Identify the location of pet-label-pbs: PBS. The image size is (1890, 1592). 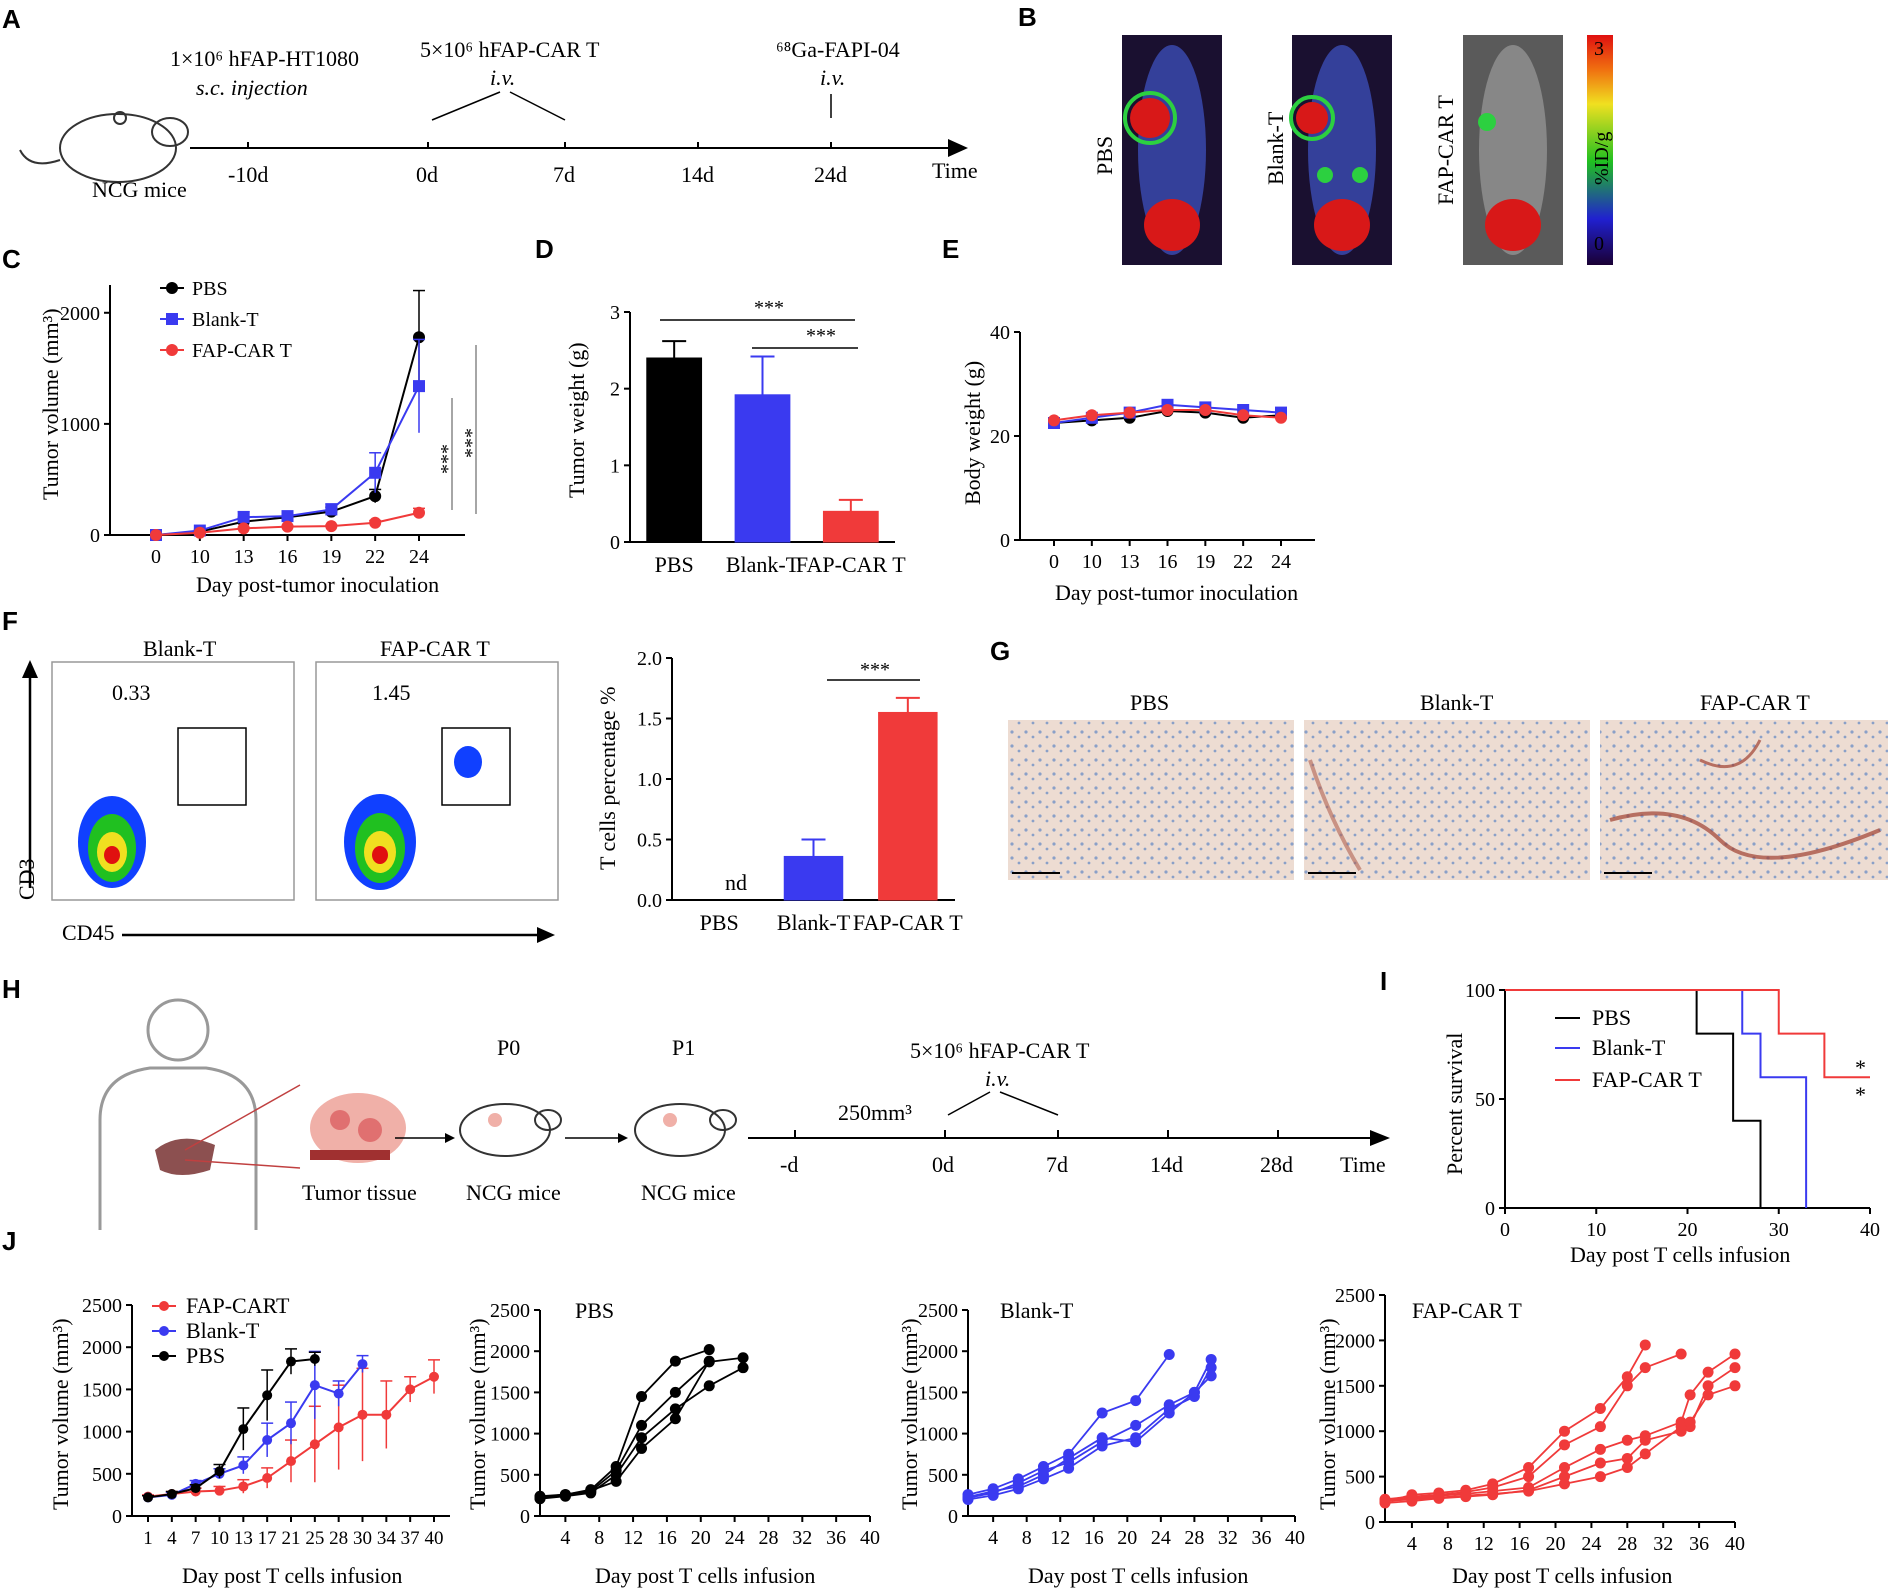
(1104, 155).